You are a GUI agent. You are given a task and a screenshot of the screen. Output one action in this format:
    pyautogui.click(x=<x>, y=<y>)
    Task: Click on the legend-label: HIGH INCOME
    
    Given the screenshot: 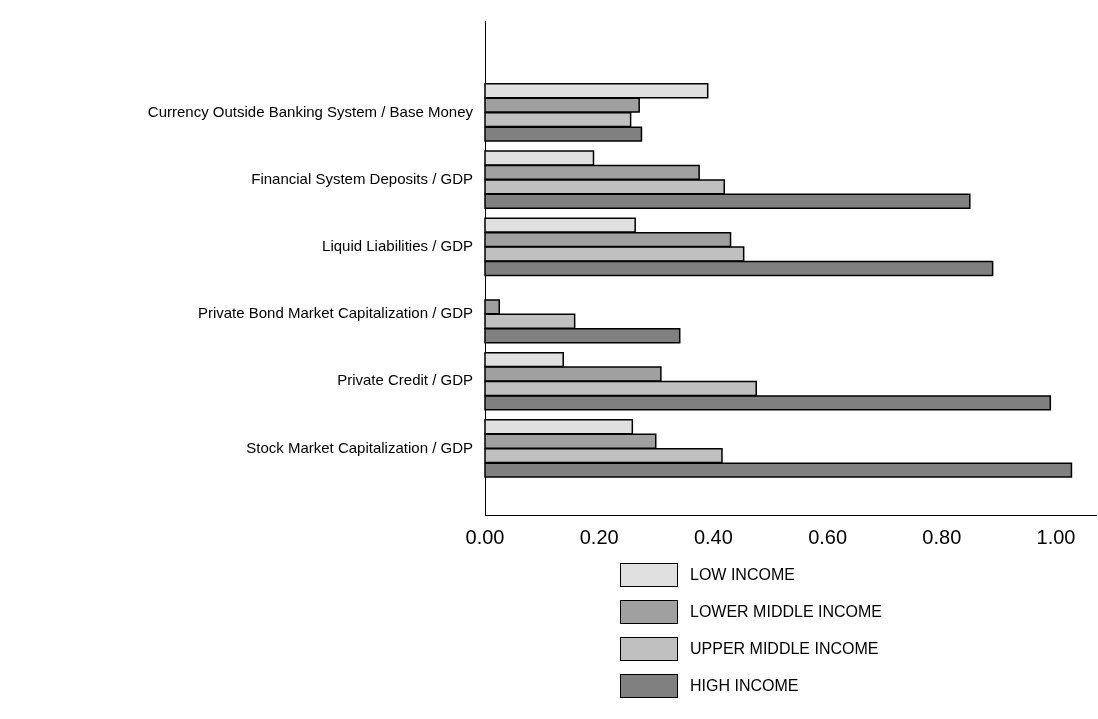 What is the action you would take?
    pyautogui.click(x=744, y=685)
    